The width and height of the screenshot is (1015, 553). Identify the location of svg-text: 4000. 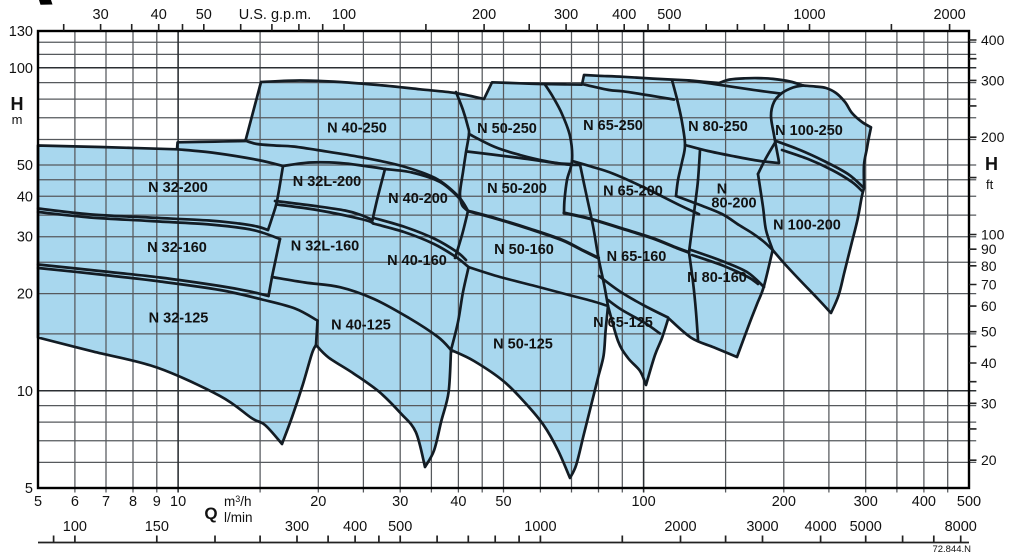
(820, 527).